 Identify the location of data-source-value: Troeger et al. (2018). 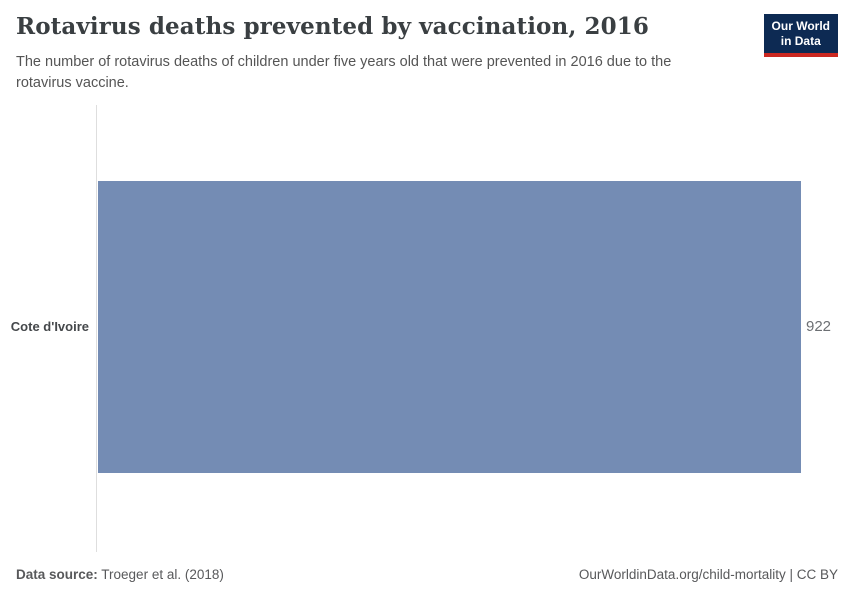
(162, 574).